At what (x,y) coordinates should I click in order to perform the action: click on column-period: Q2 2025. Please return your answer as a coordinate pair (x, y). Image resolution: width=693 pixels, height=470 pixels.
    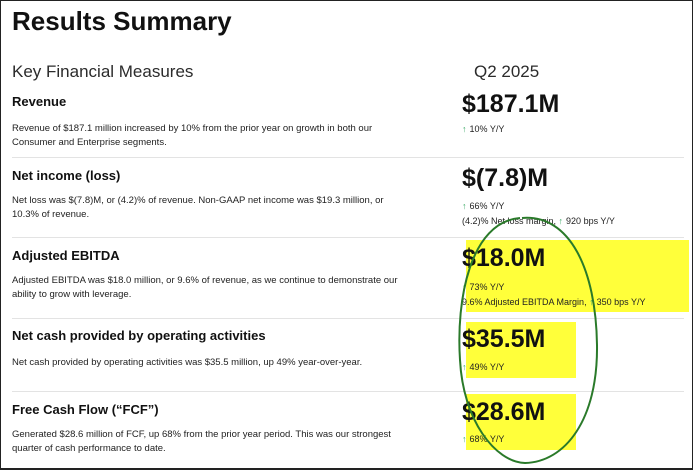
    Looking at the image, I should click on (507, 71).